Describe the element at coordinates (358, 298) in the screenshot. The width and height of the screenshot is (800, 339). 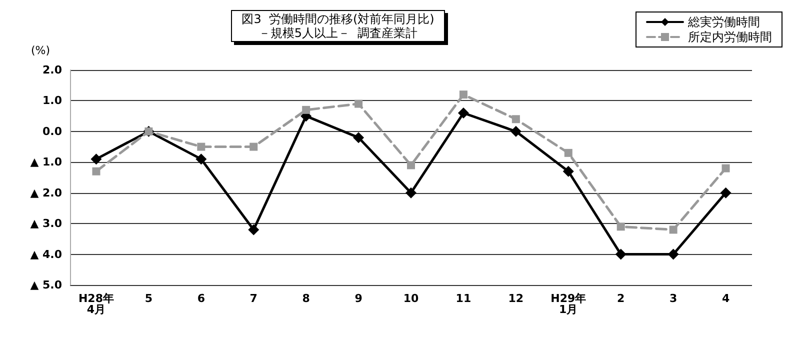
I see `x-tick-label: 9` at that location.